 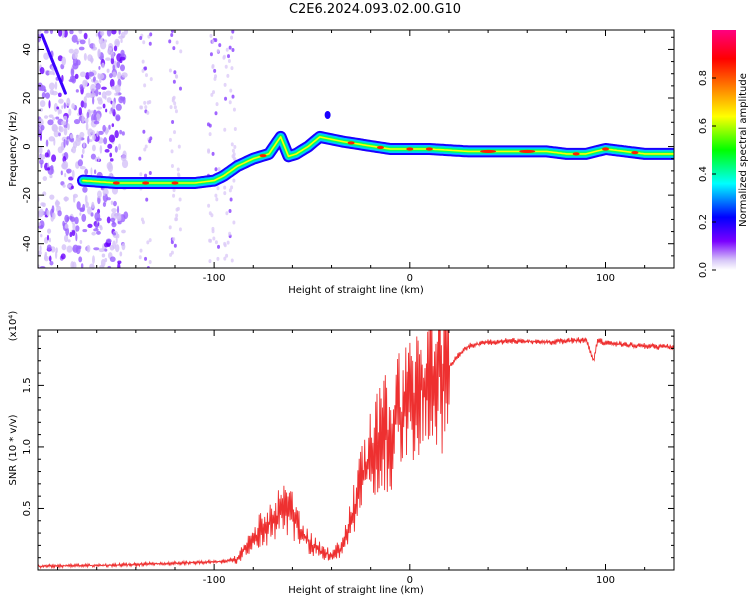 What do you see at coordinates (27, 146) in the screenshot?
I see `y-tick-label: 0` at bounding box center [27, 146].